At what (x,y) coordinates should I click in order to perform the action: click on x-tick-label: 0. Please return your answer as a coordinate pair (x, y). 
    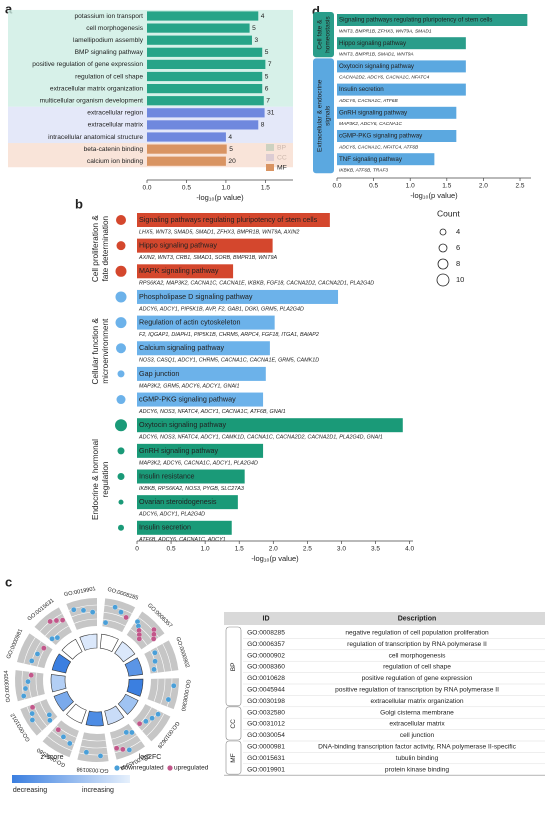
    Looking at the image, I should click on (137, 549).